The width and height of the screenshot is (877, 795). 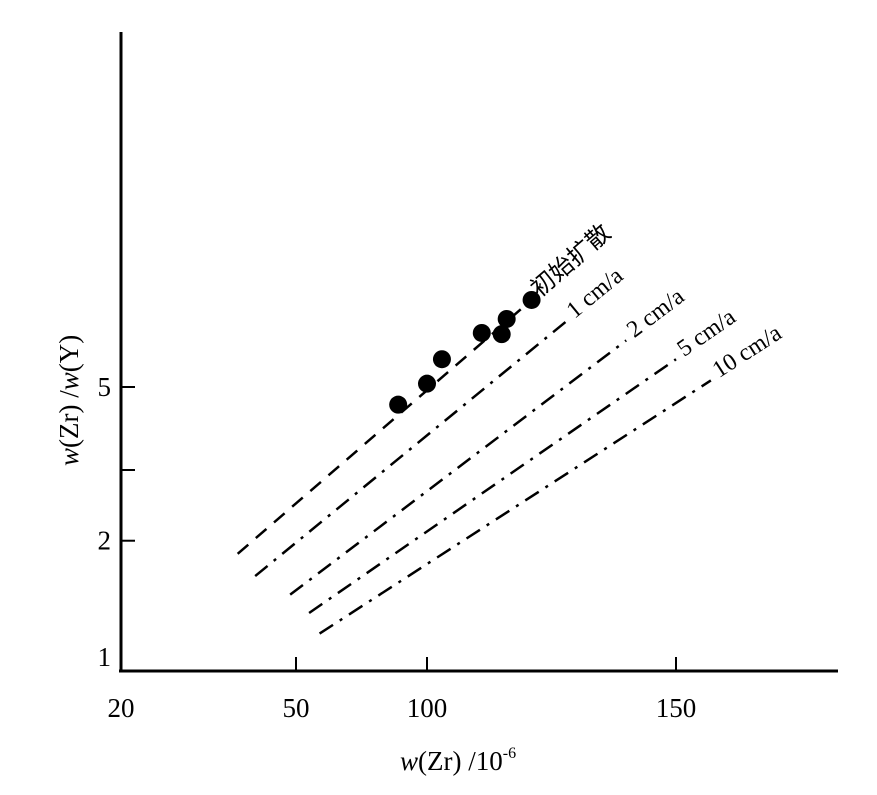 I want to click on x-axis-title-sup: -6, so click(x=509, y=753).